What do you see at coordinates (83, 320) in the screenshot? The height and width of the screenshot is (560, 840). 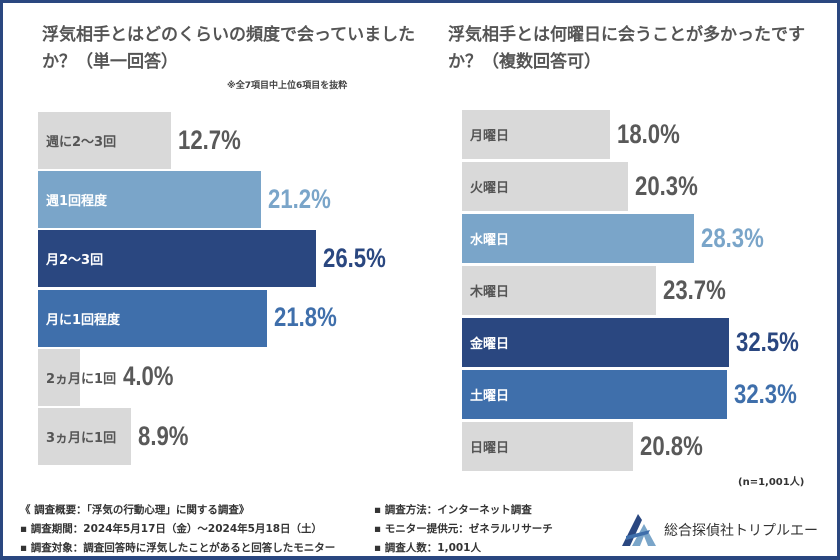 I see `bar-category-label: 月に1回程度` at bounding box center [83, 320].